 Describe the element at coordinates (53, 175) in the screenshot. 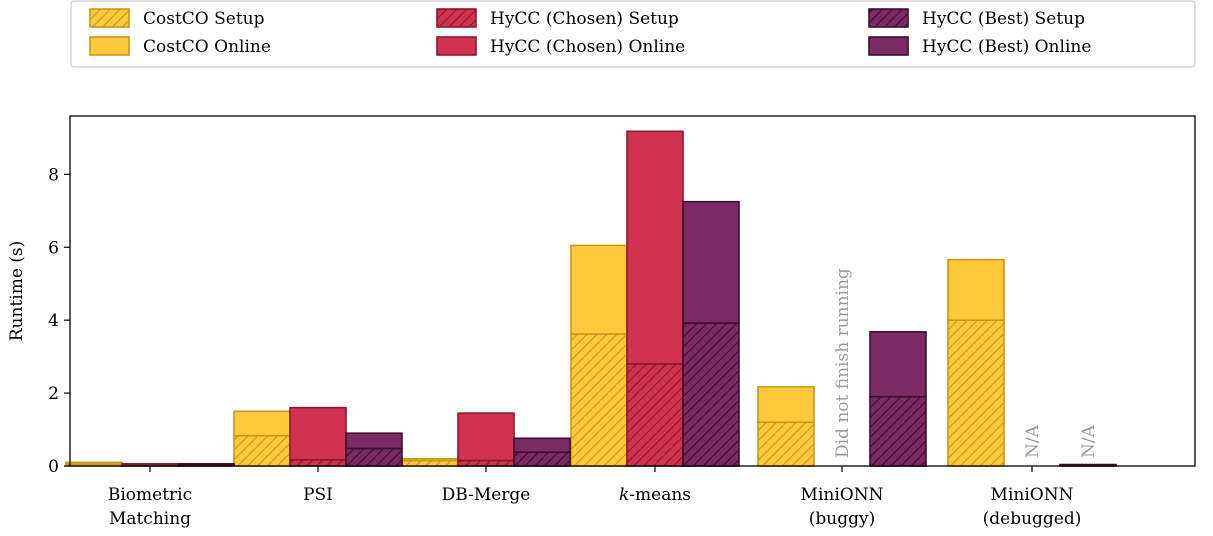

I see `y-tick-label-4: 8` at that location.